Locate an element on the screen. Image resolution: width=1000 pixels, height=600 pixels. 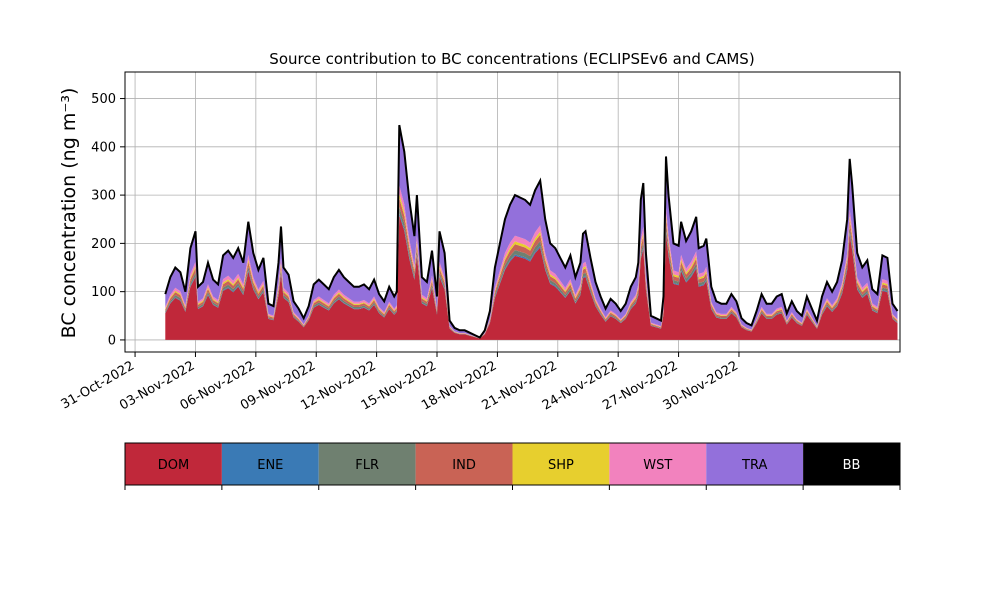
legend-swatch-ene is located at coordinates (270, 464).